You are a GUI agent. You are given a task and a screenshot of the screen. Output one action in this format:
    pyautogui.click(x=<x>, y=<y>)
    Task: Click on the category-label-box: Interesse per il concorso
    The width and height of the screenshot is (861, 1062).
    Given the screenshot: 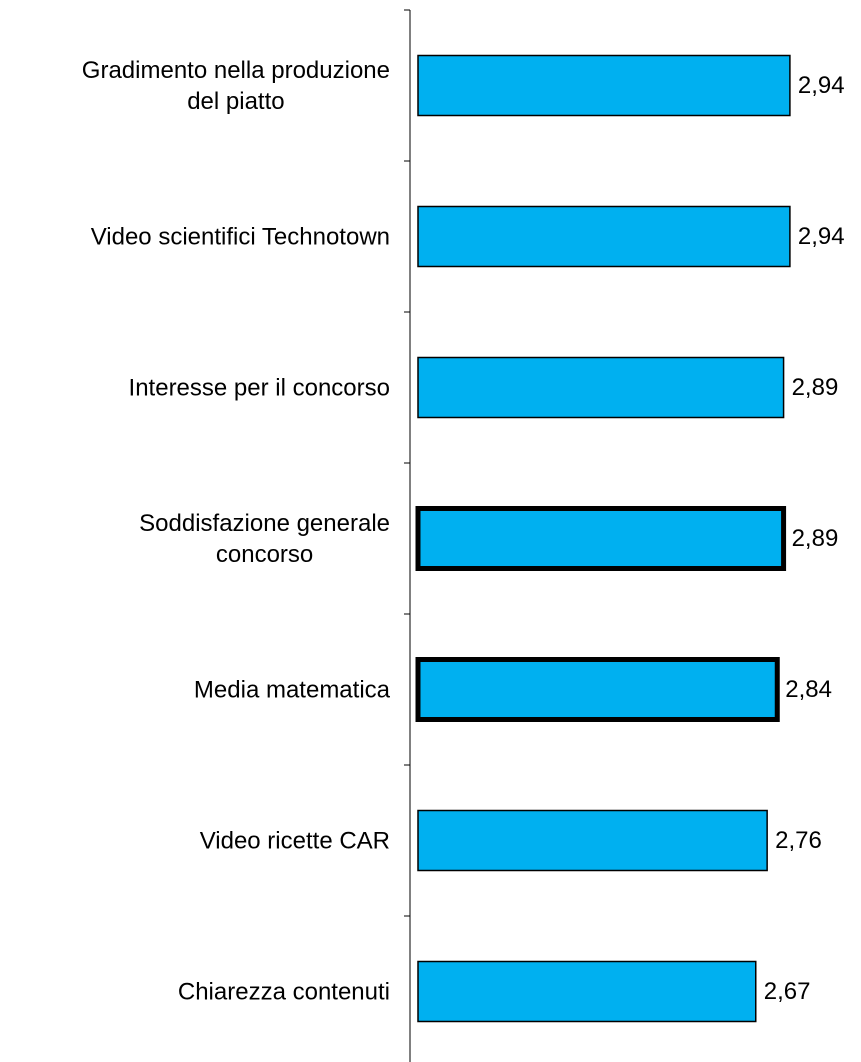 What is the action you would take?
    pyautogui.click(x=259, y=387)
    